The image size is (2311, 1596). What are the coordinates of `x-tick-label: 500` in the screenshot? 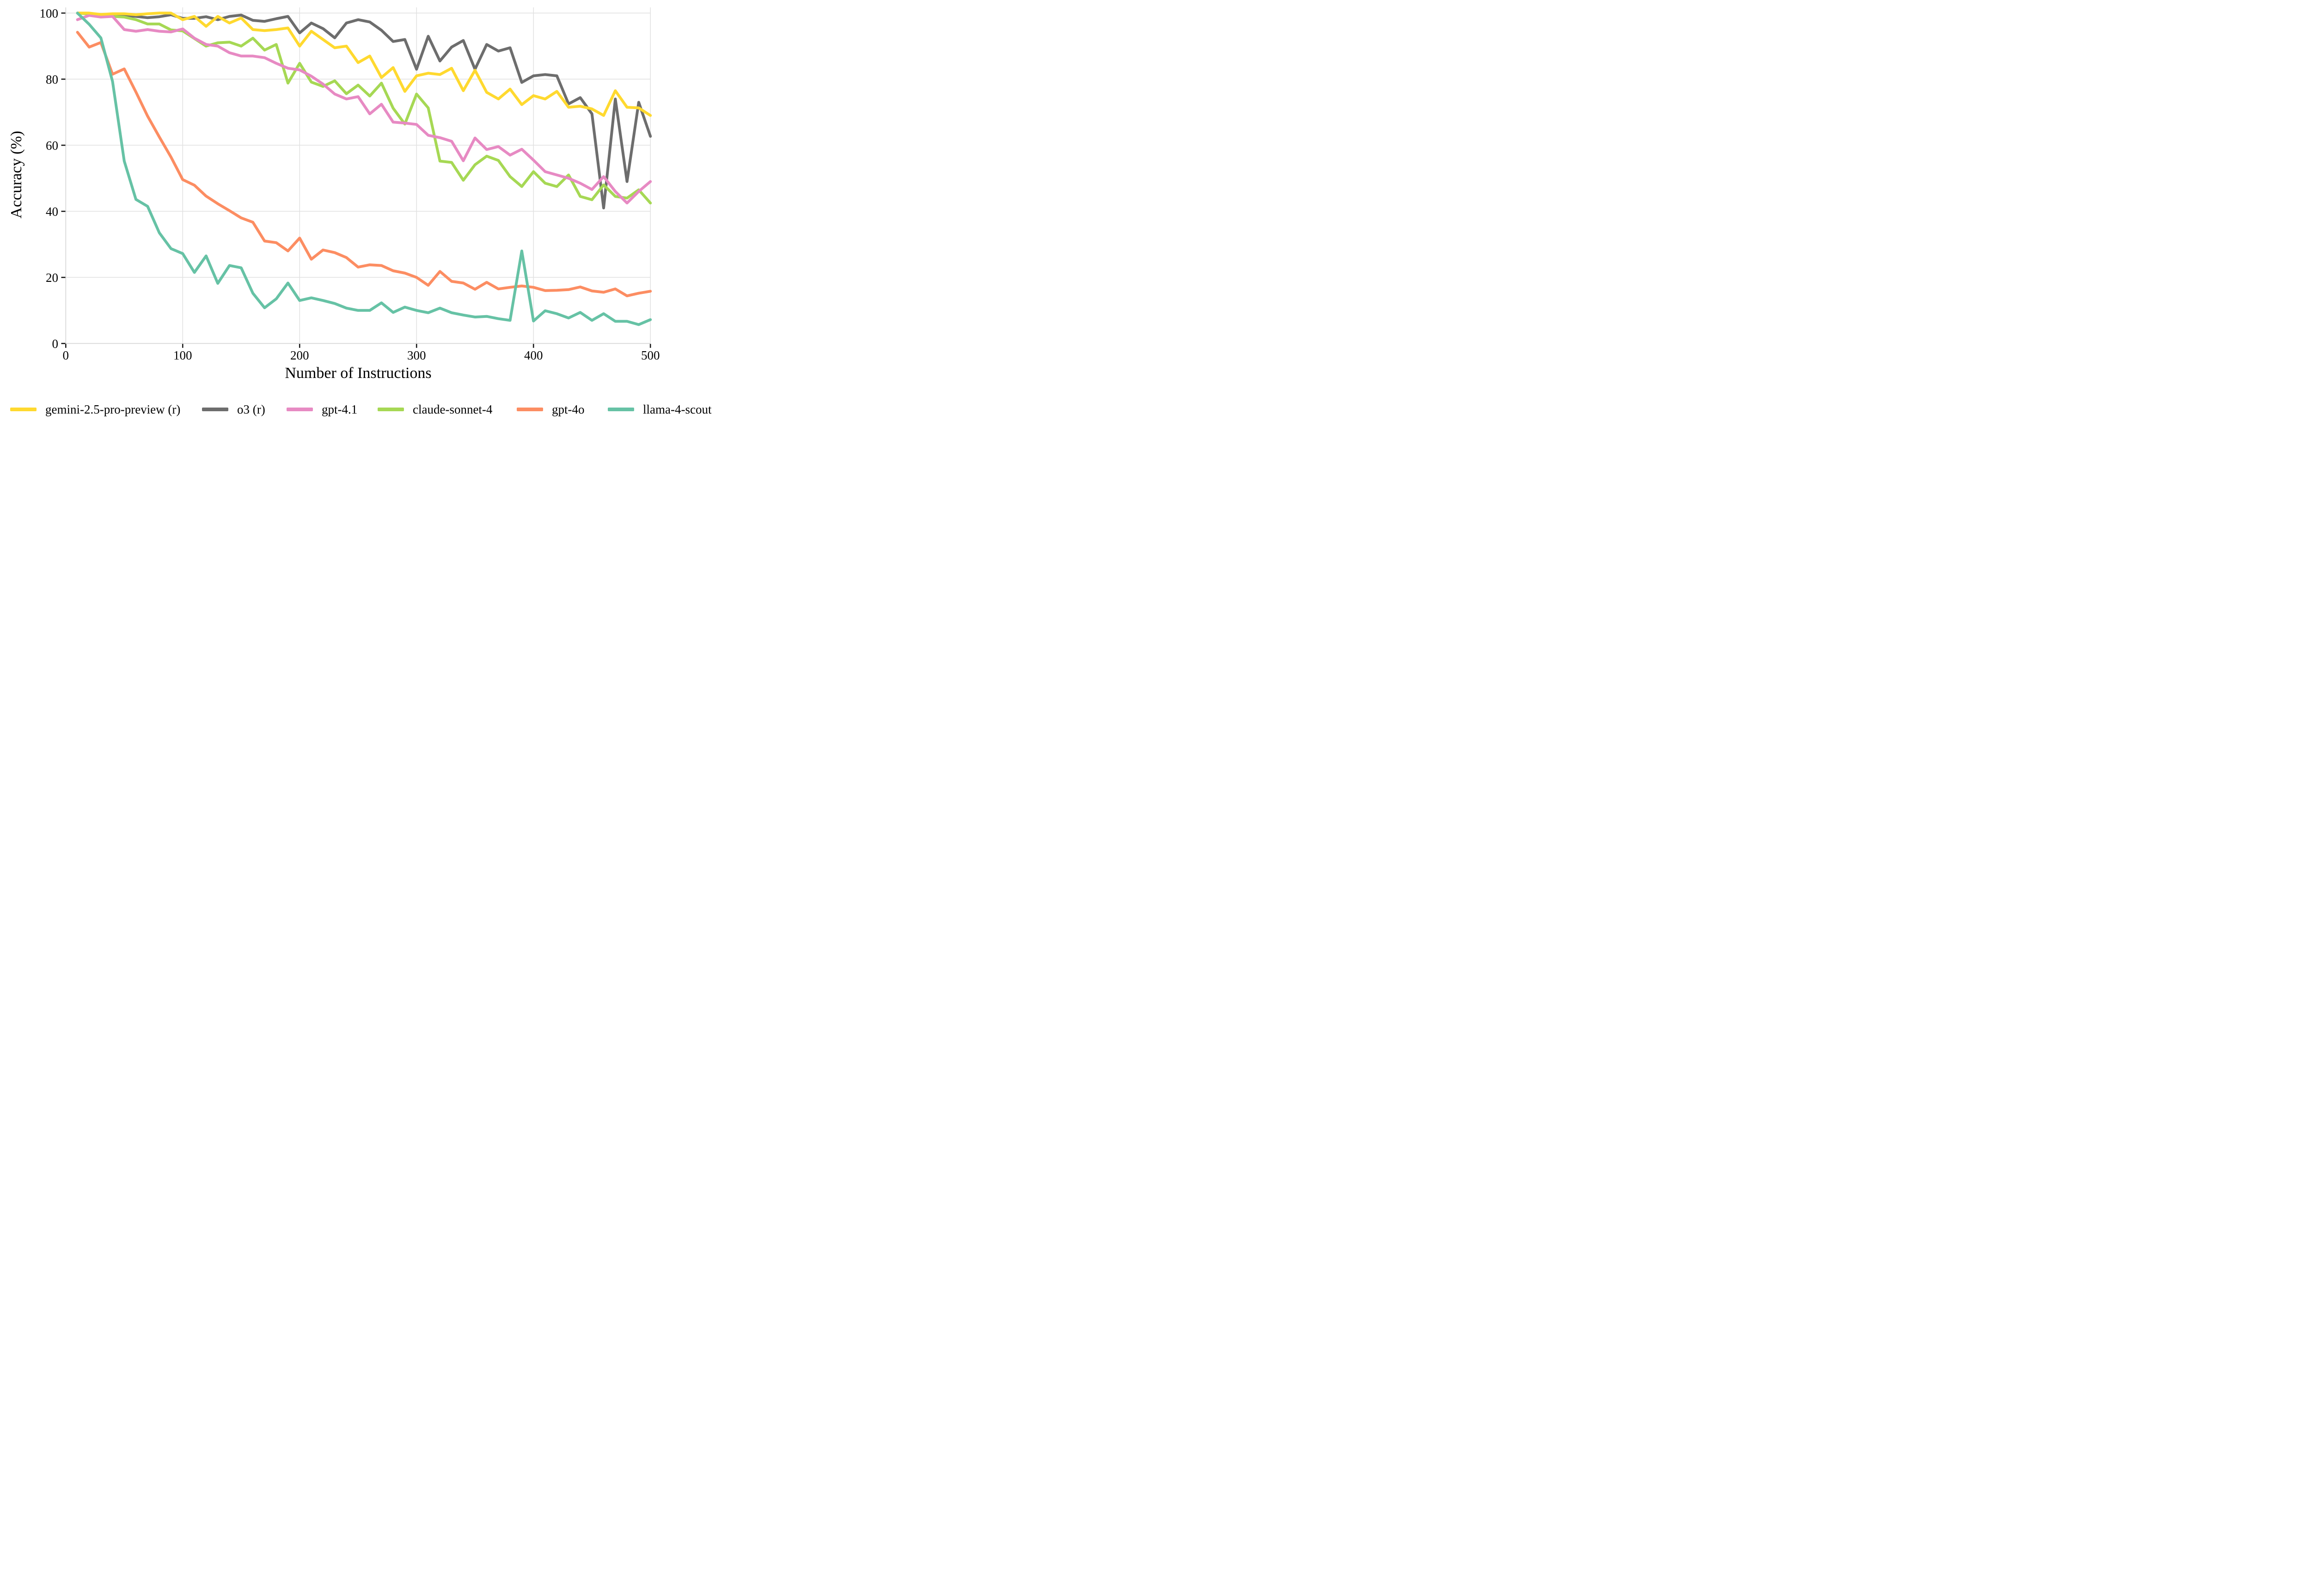 It's located at (650, 355).